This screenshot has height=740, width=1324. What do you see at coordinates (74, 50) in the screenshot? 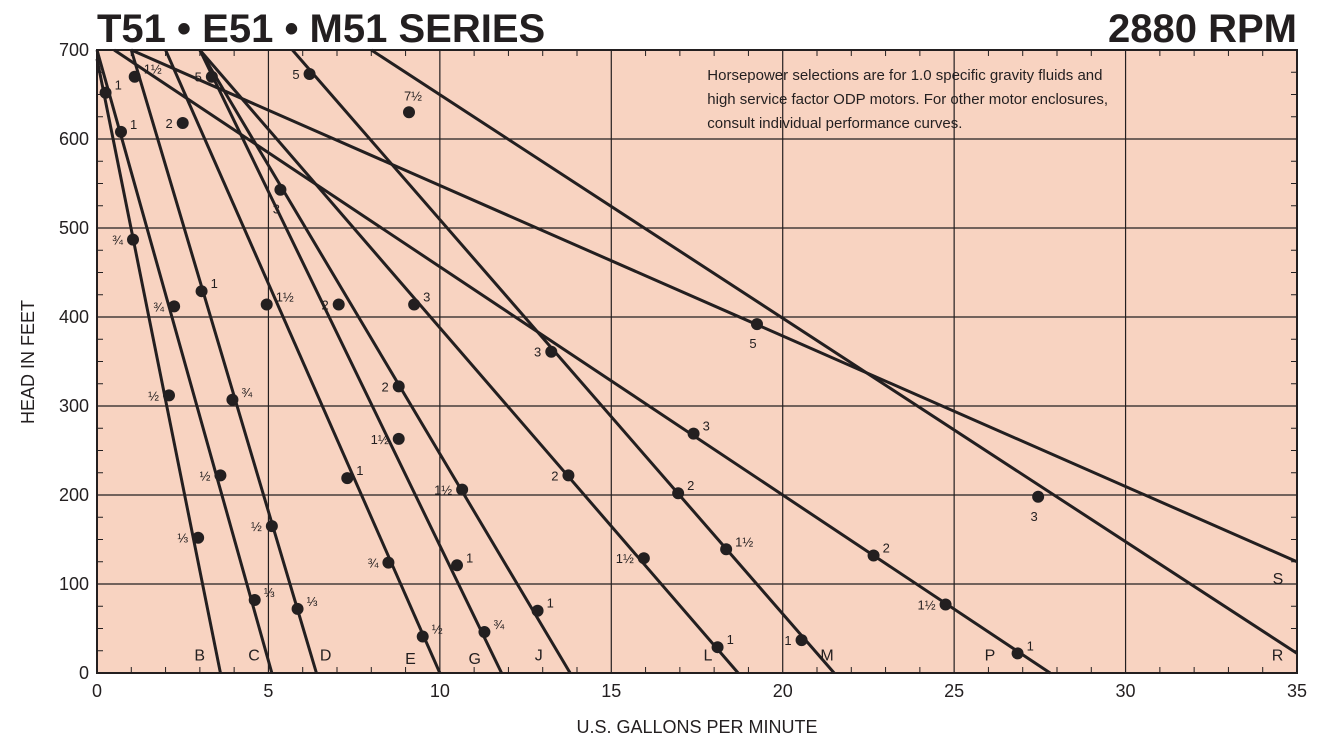
I see `y-tick-label: 700` at bounding box center [74, 50].